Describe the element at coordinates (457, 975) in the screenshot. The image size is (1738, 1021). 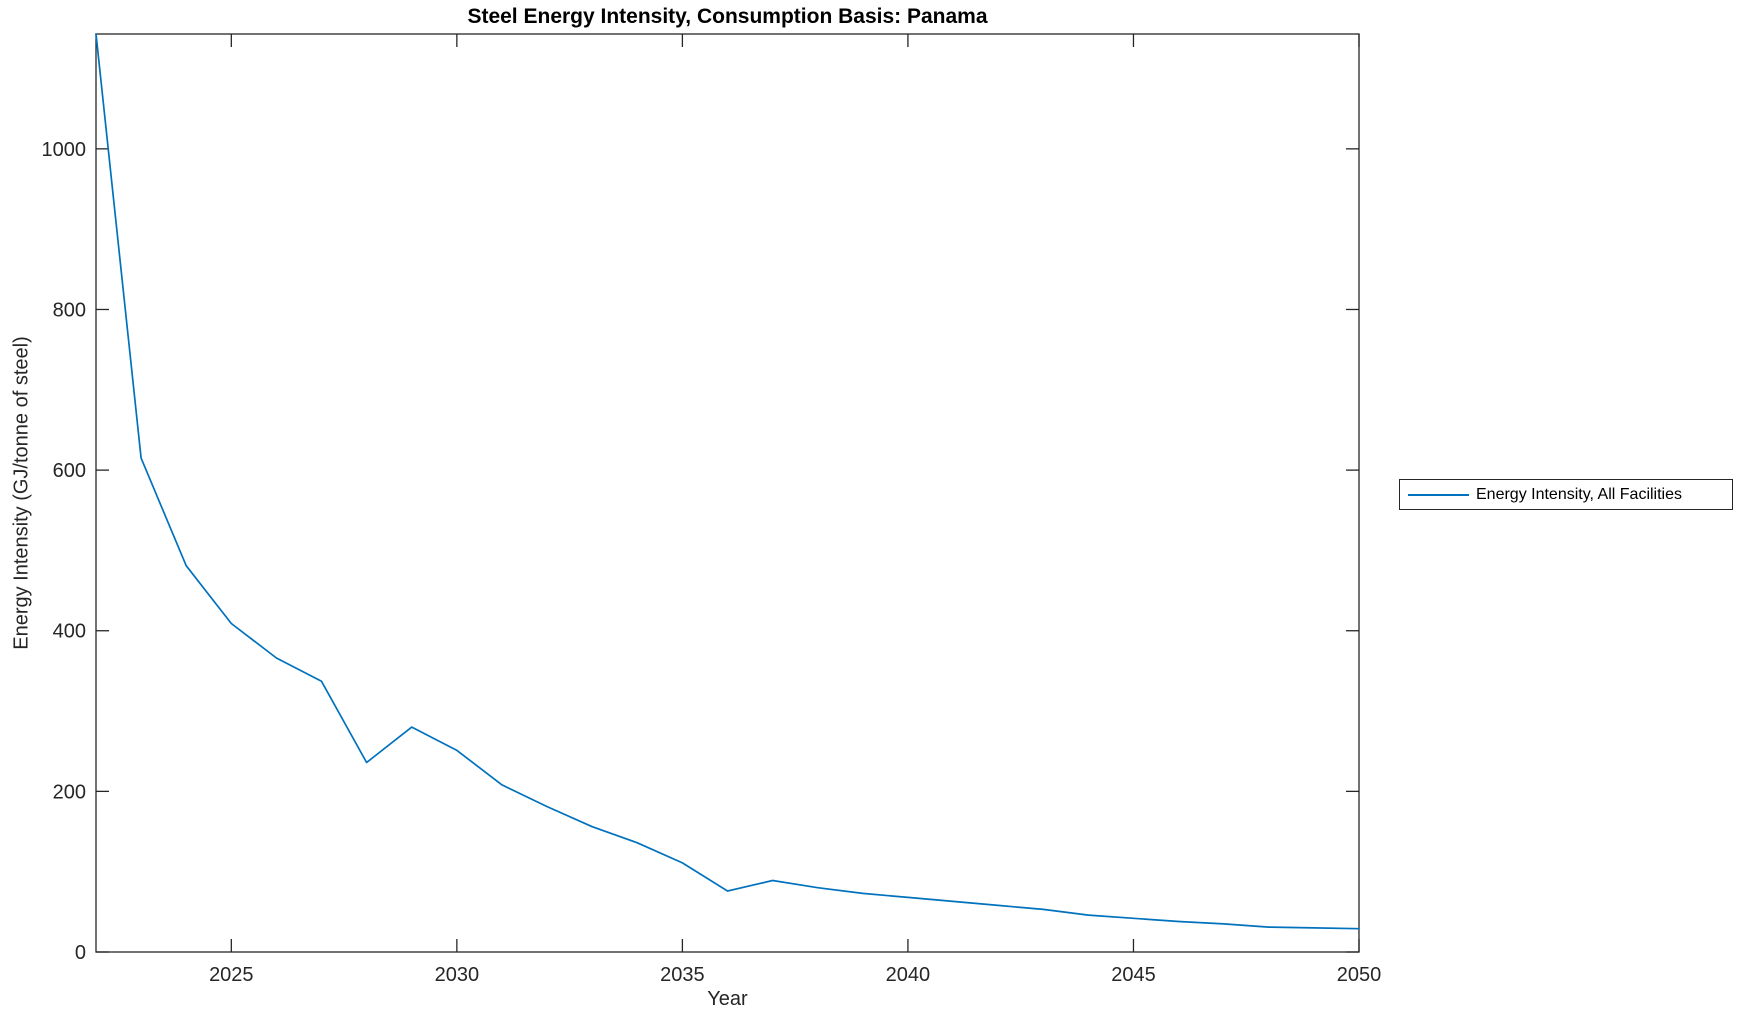
I see `x-tick-label: 2030` at that location.